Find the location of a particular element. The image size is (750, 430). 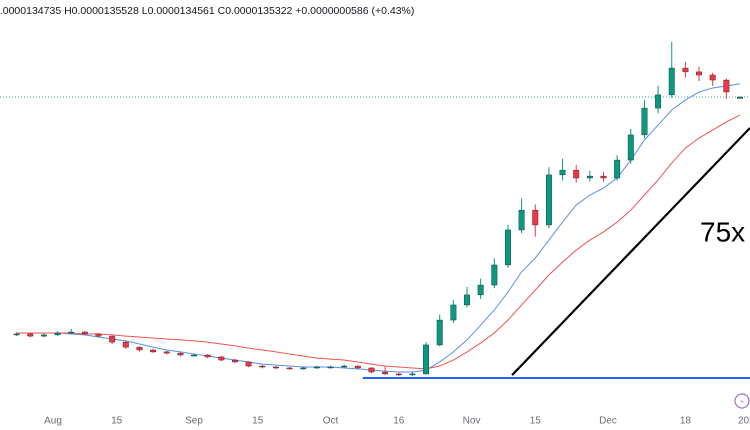

x-tick-label: 18 is located at coordinates (686, 421).